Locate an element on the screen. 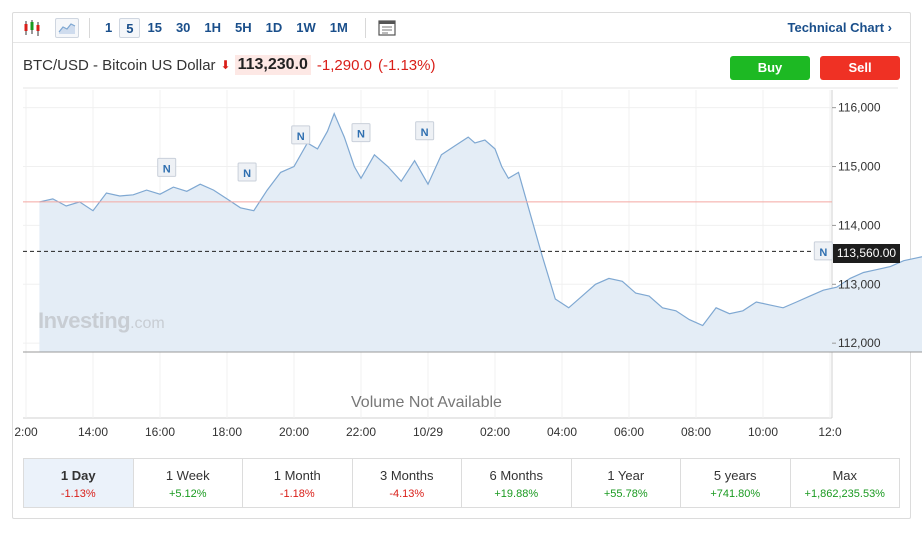 This screenshot has height=542, width=922. period-tab: Max +1,862,235.53% is located at coordinates (844, 483).